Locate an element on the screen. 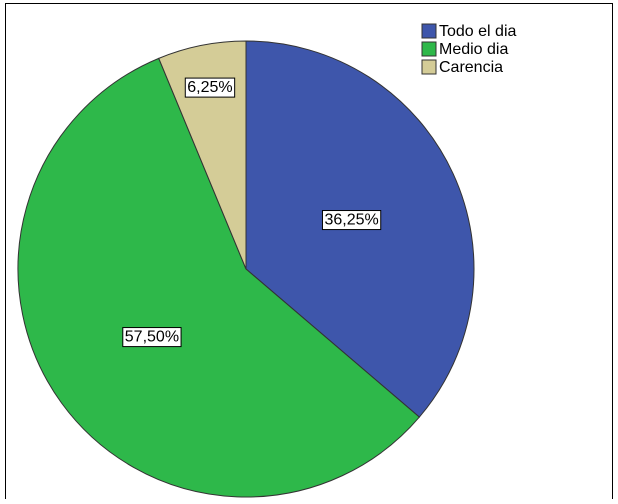  data-label: 57,50% is located at coordinates (152, 337).